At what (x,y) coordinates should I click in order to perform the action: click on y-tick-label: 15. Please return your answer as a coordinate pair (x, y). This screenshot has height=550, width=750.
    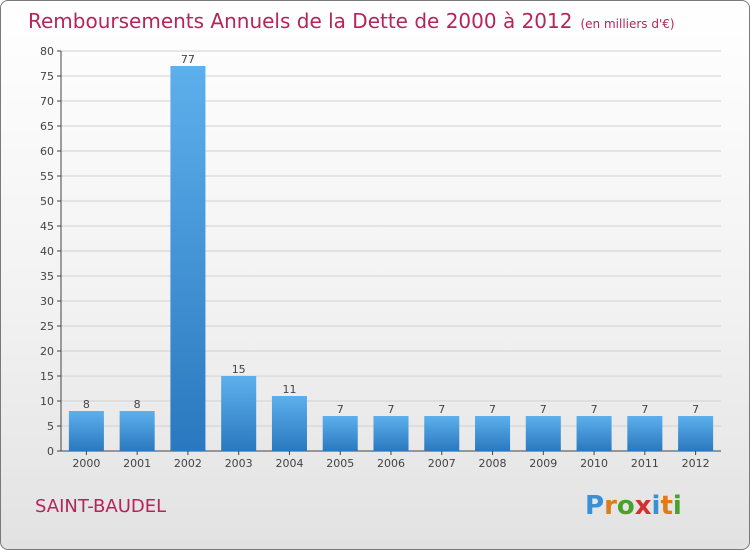
    Looking at the image, I should click on (47, 376).